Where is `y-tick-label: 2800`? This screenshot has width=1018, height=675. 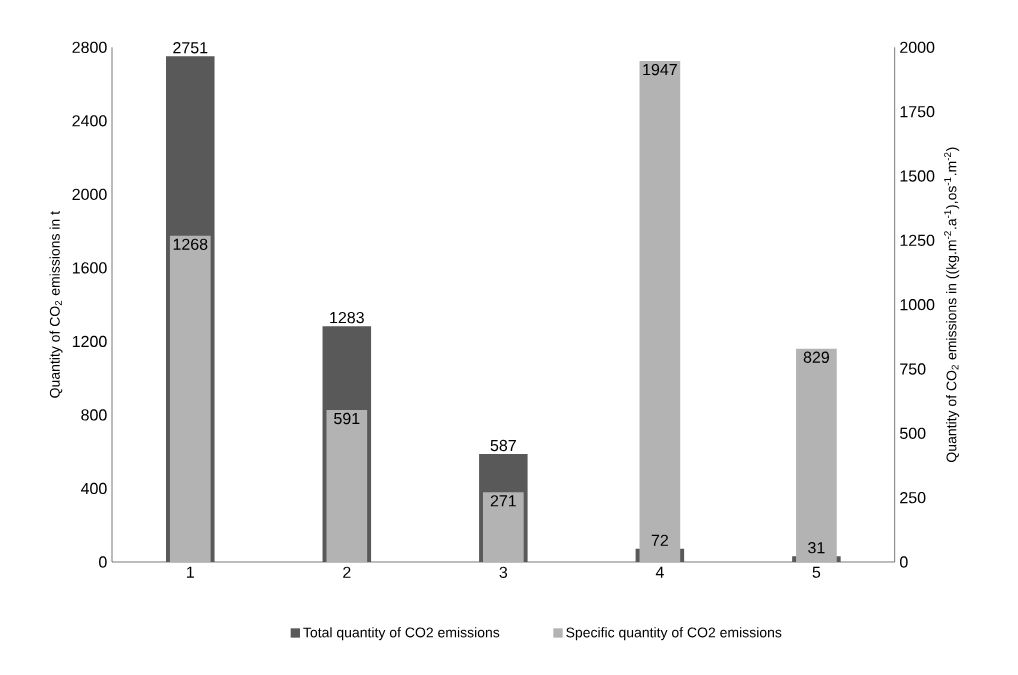 y-tick-label: 2800 is located at coordinates (89, 47).